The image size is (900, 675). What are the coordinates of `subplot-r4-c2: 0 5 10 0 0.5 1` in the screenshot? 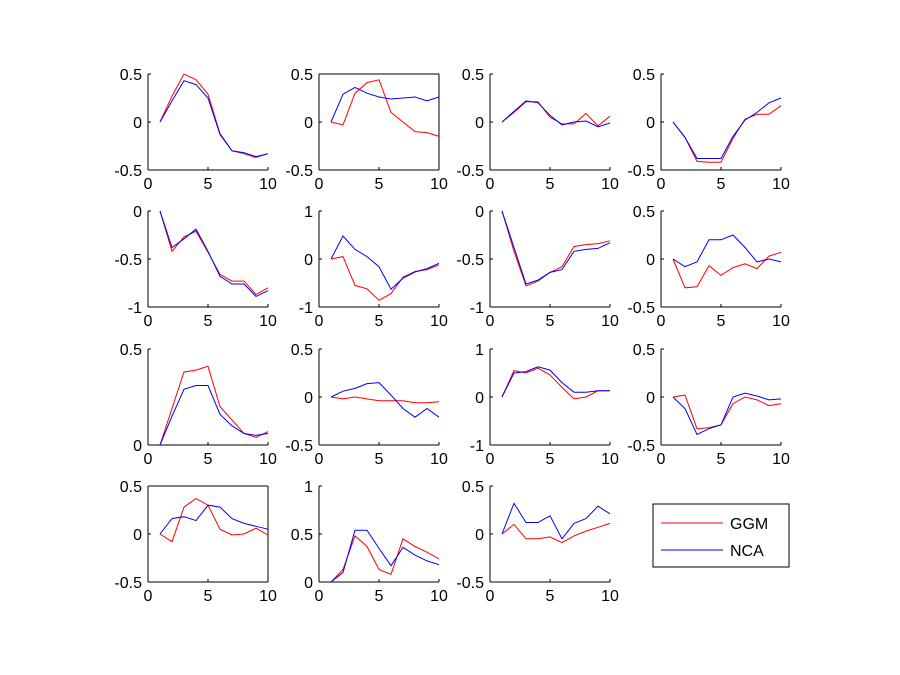 It's located at (369, 542).